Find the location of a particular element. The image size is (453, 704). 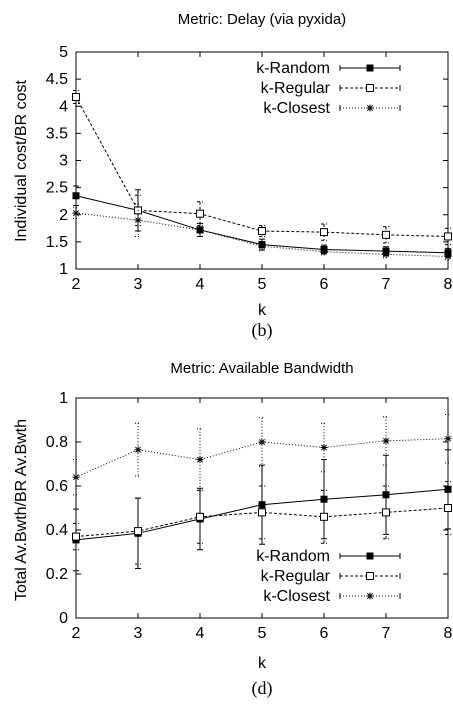

chart-title: Metric: Available Bandwidth is located at coordinates (261, 368).